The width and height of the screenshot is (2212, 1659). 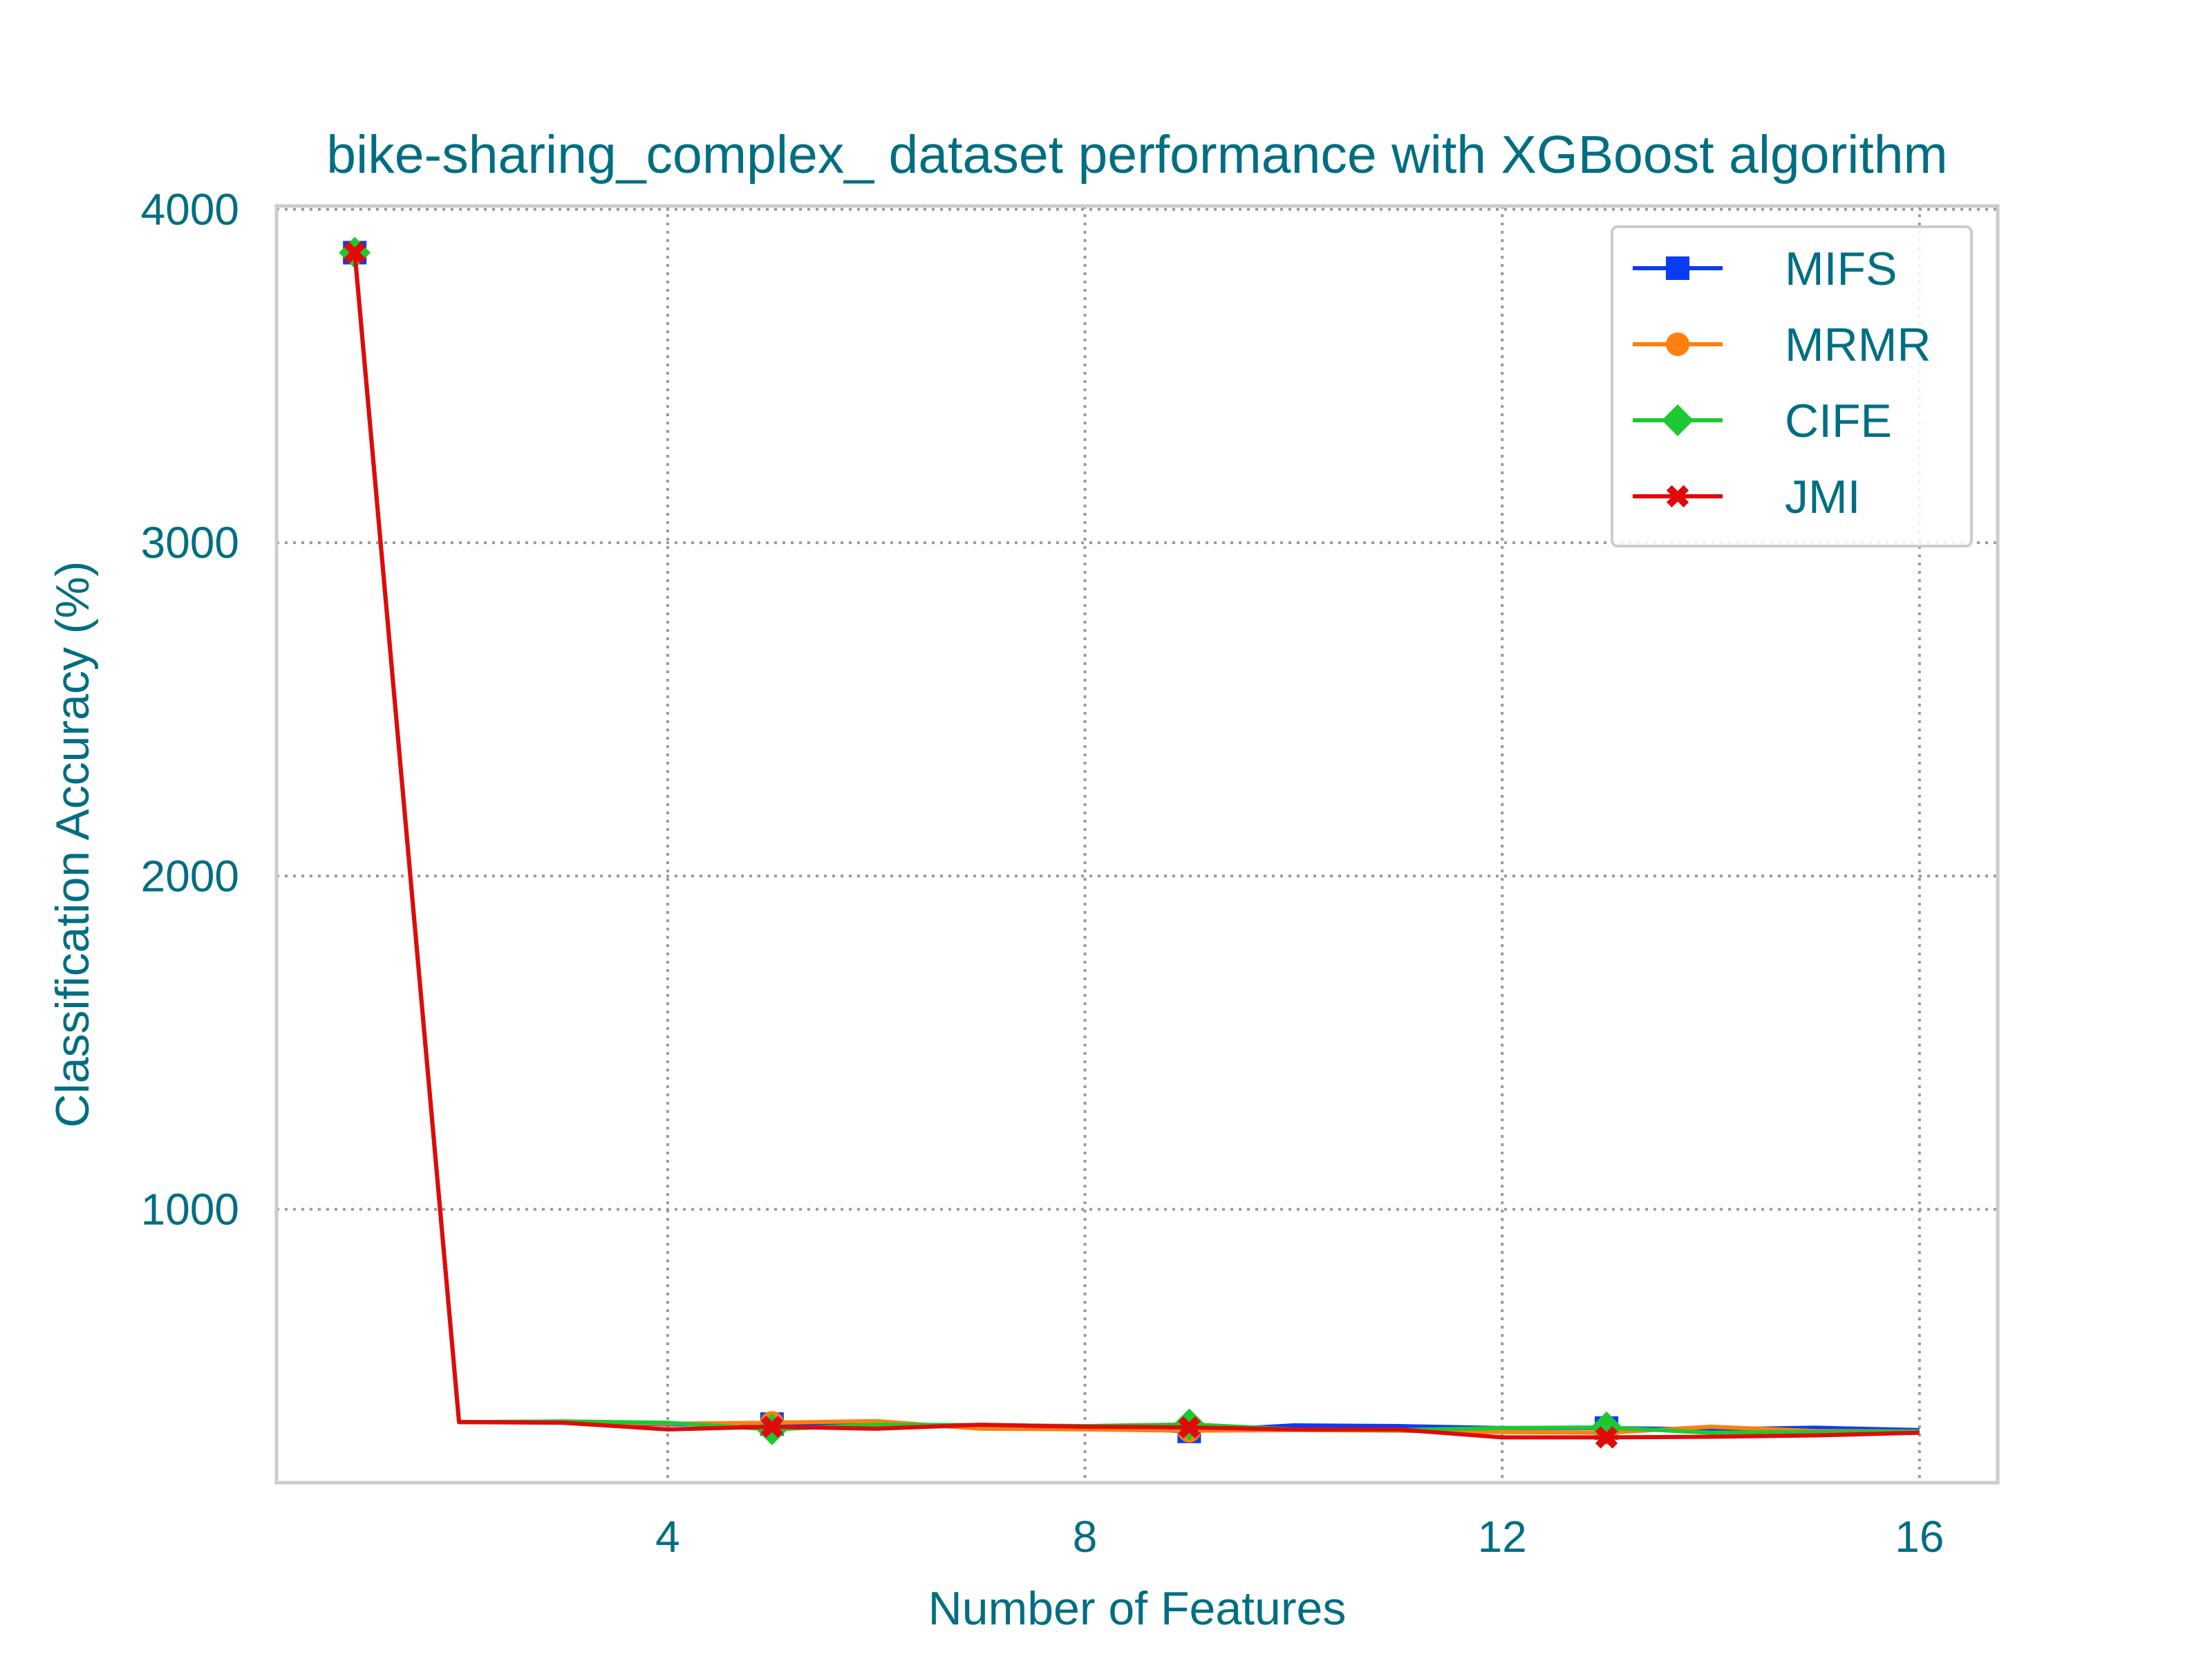 What do you see at coordinates (1765, 269) in the screenshot?
I see `legend-item-mifs: MIFS` at bounding box center [1765, 269].